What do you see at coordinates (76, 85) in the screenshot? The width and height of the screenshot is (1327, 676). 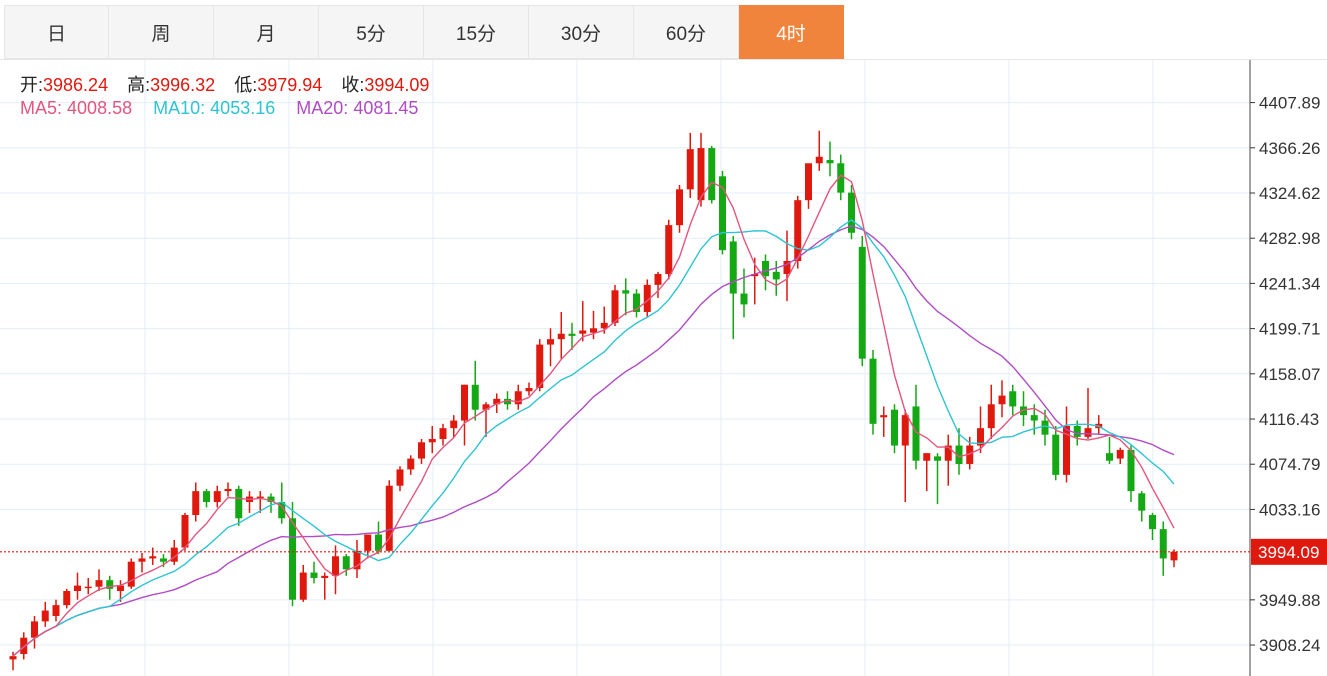 I see `open-value: 3986.24` at bounding box center [76, 85].